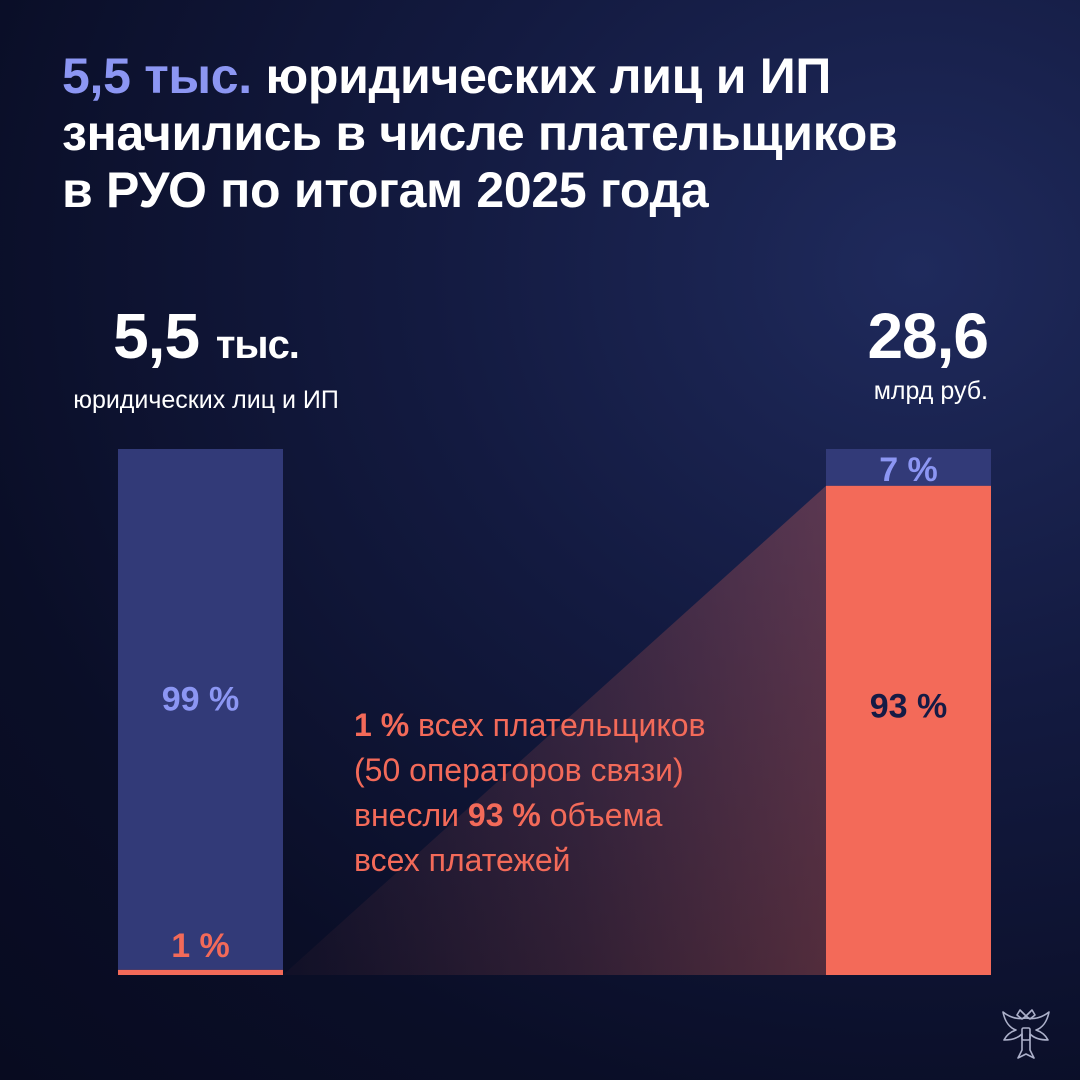 This screenshot has width=1080, height=1080. I want to click on emblem-icon, so click(1026, 1034).